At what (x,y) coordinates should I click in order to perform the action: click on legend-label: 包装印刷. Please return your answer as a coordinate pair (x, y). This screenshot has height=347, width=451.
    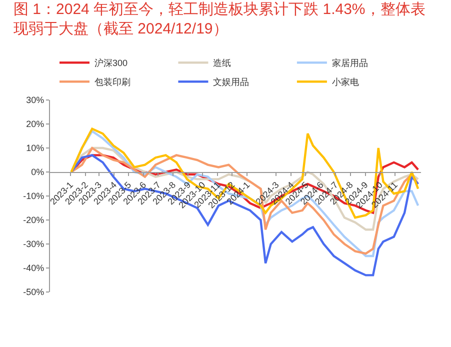
    Looking at the image, I should click on (112, 82).